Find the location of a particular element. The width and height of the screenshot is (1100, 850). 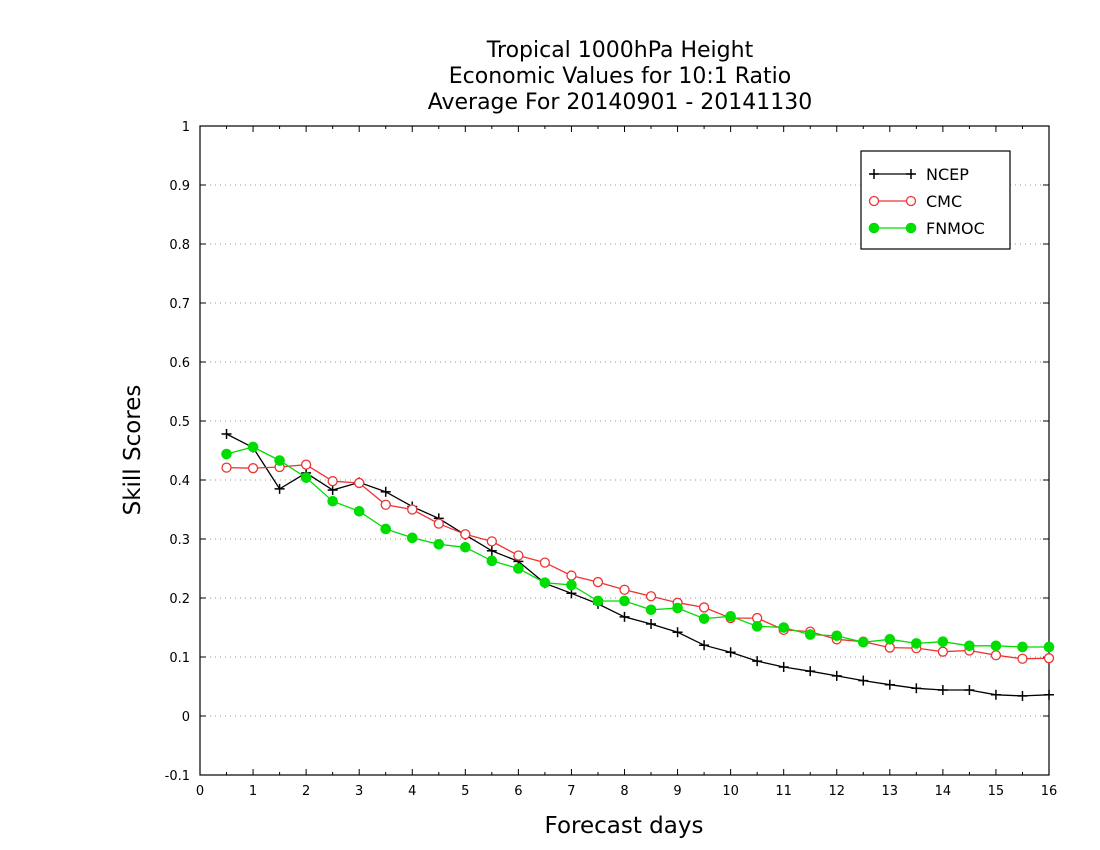

x-tick-label: 5 is located at coordinates (465, 791).